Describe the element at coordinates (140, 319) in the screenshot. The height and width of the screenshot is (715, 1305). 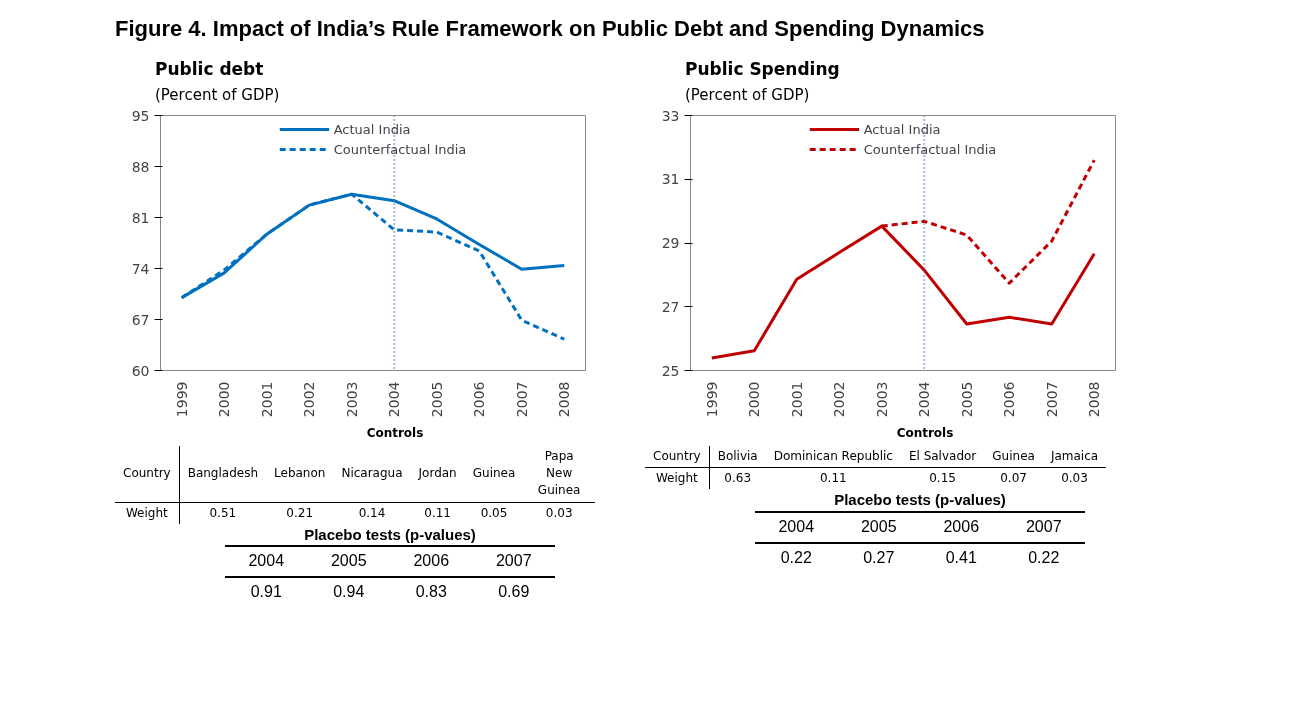
I see `y-tick-label: 67` at that location.